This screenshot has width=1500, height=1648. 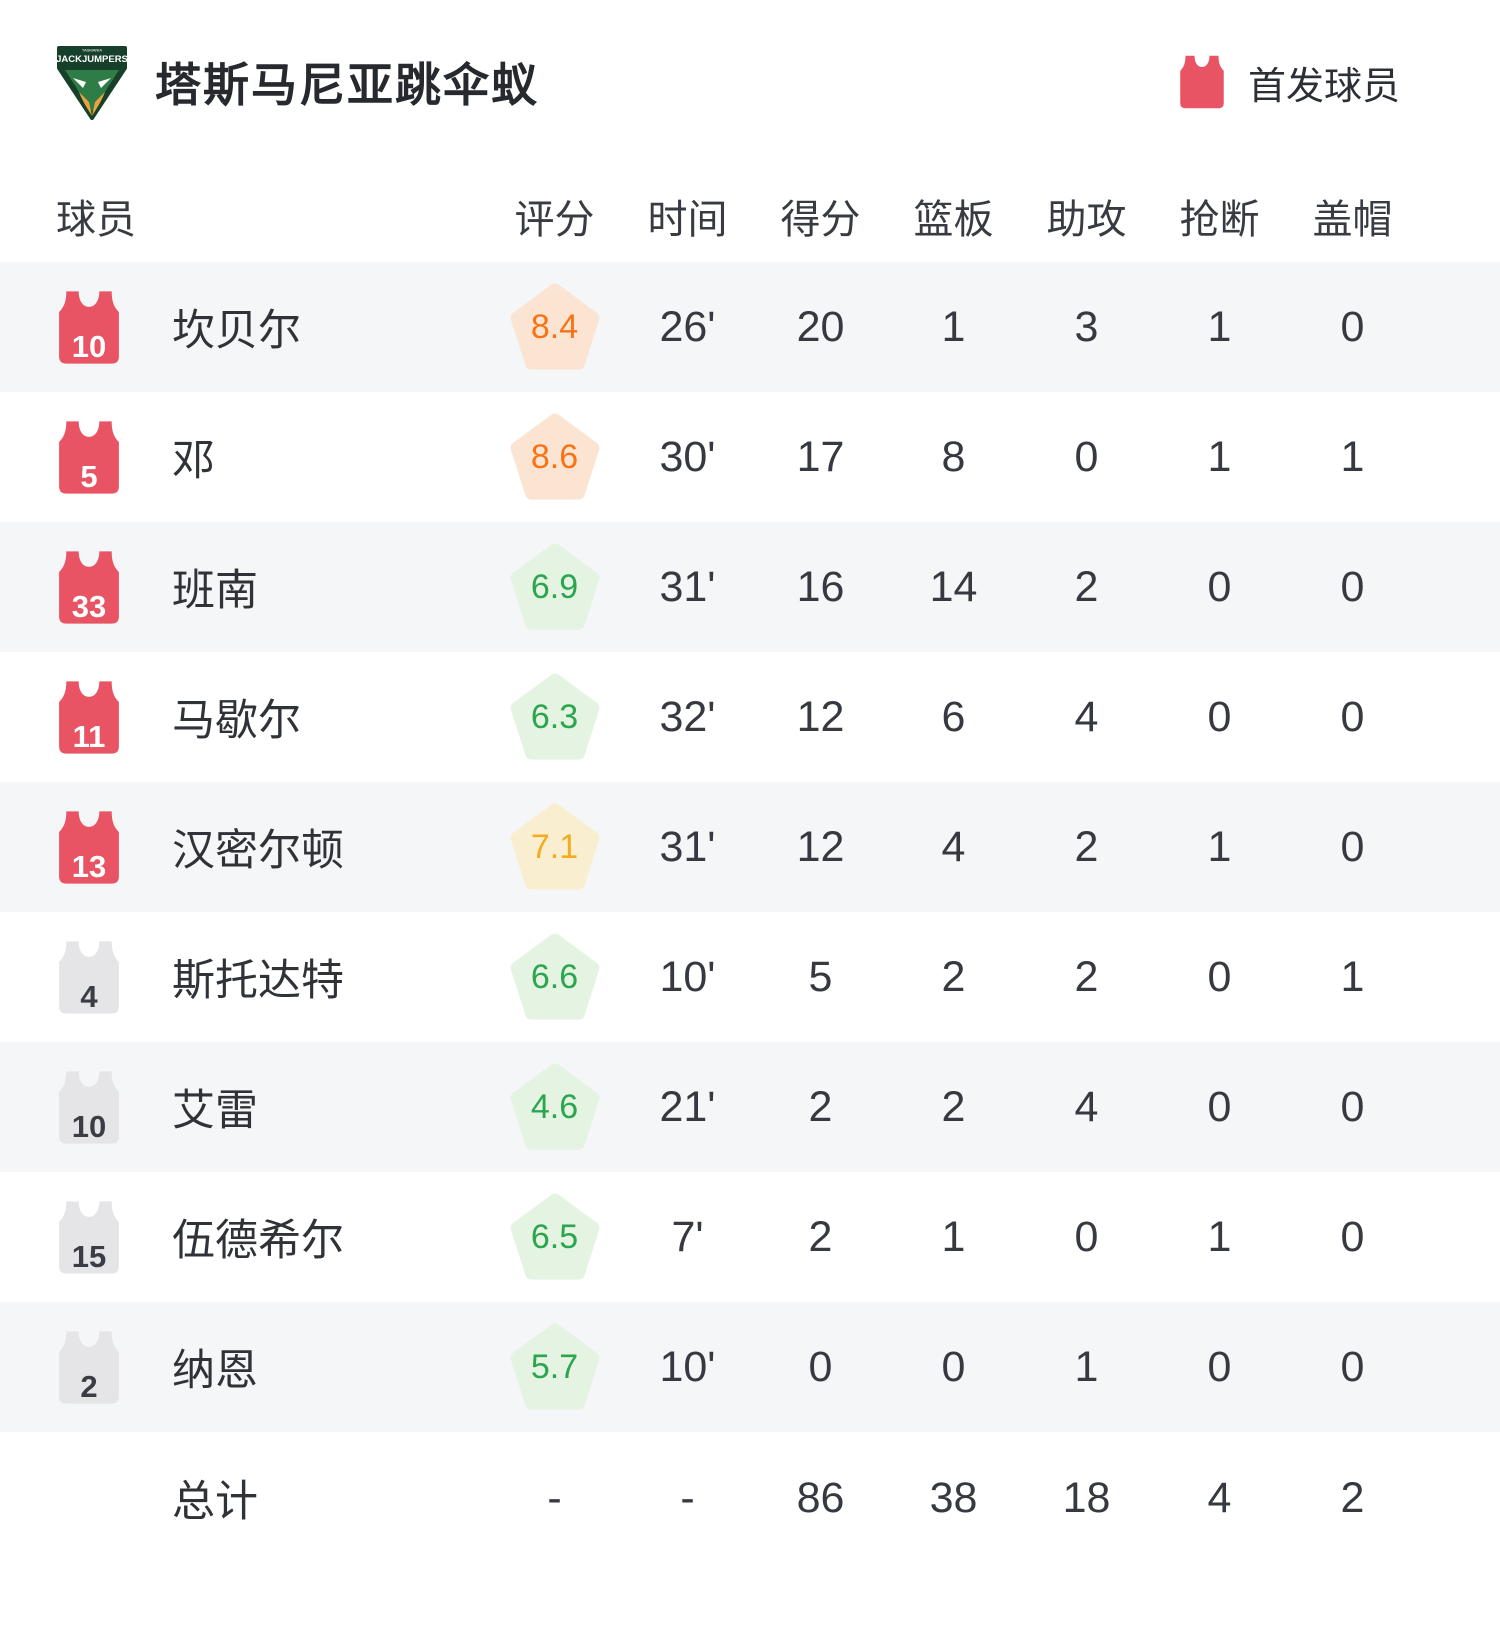 I want to click on rating-badge: 7.1, so click(x=555, y=847).